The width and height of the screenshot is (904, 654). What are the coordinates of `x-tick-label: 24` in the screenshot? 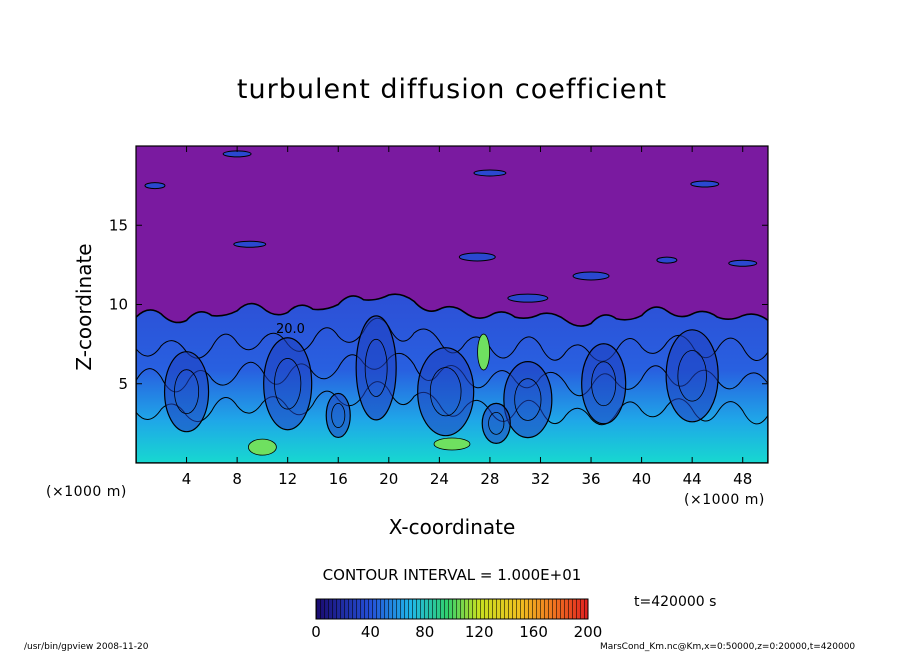 It's located at (439, 479).